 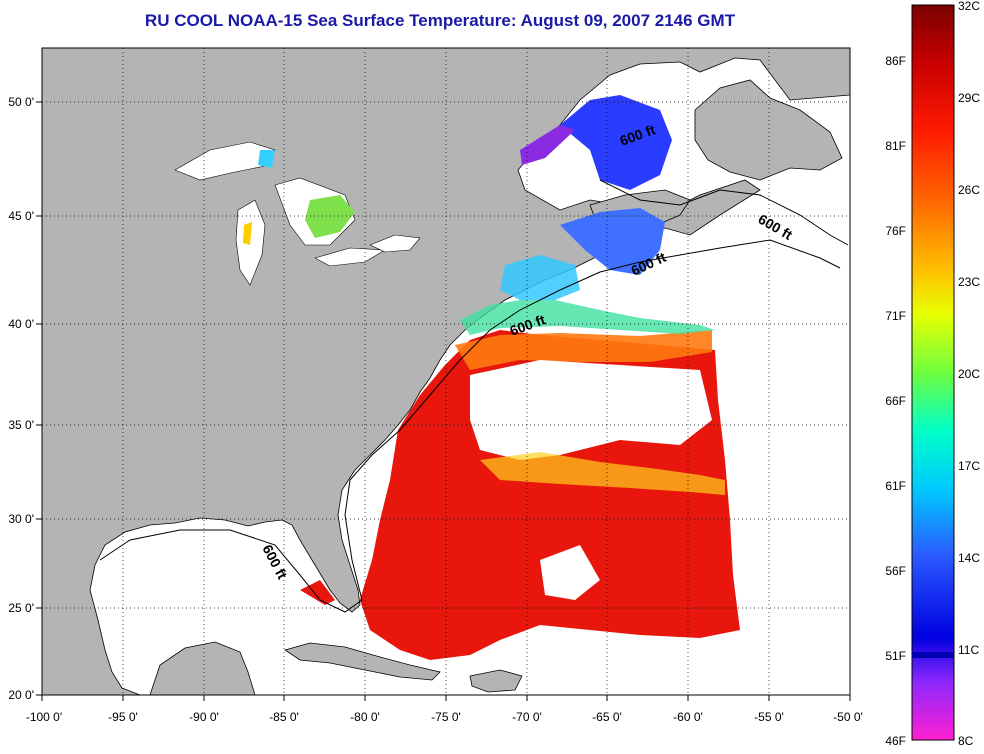 What do you see at coordinates (969, 282) in the screenshot?
I see `celsius-label: 23C` at bounding box center [969, 282].